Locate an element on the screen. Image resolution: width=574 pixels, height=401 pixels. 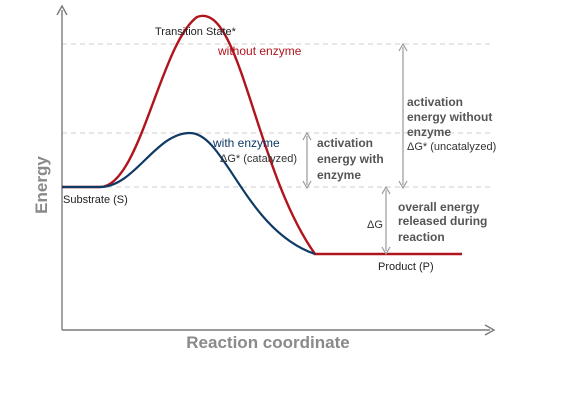
x-axis-label: Reaction coordinate is located at coordinates (267, 342).